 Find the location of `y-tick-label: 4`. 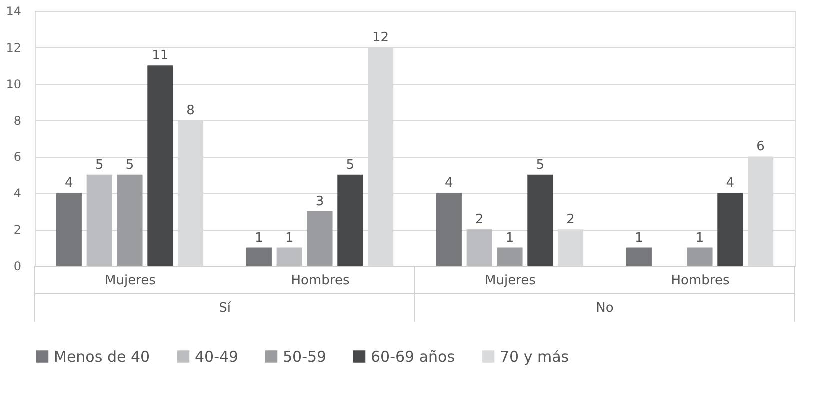

y-tick-label: 4 is located at coordinates (18, 193).